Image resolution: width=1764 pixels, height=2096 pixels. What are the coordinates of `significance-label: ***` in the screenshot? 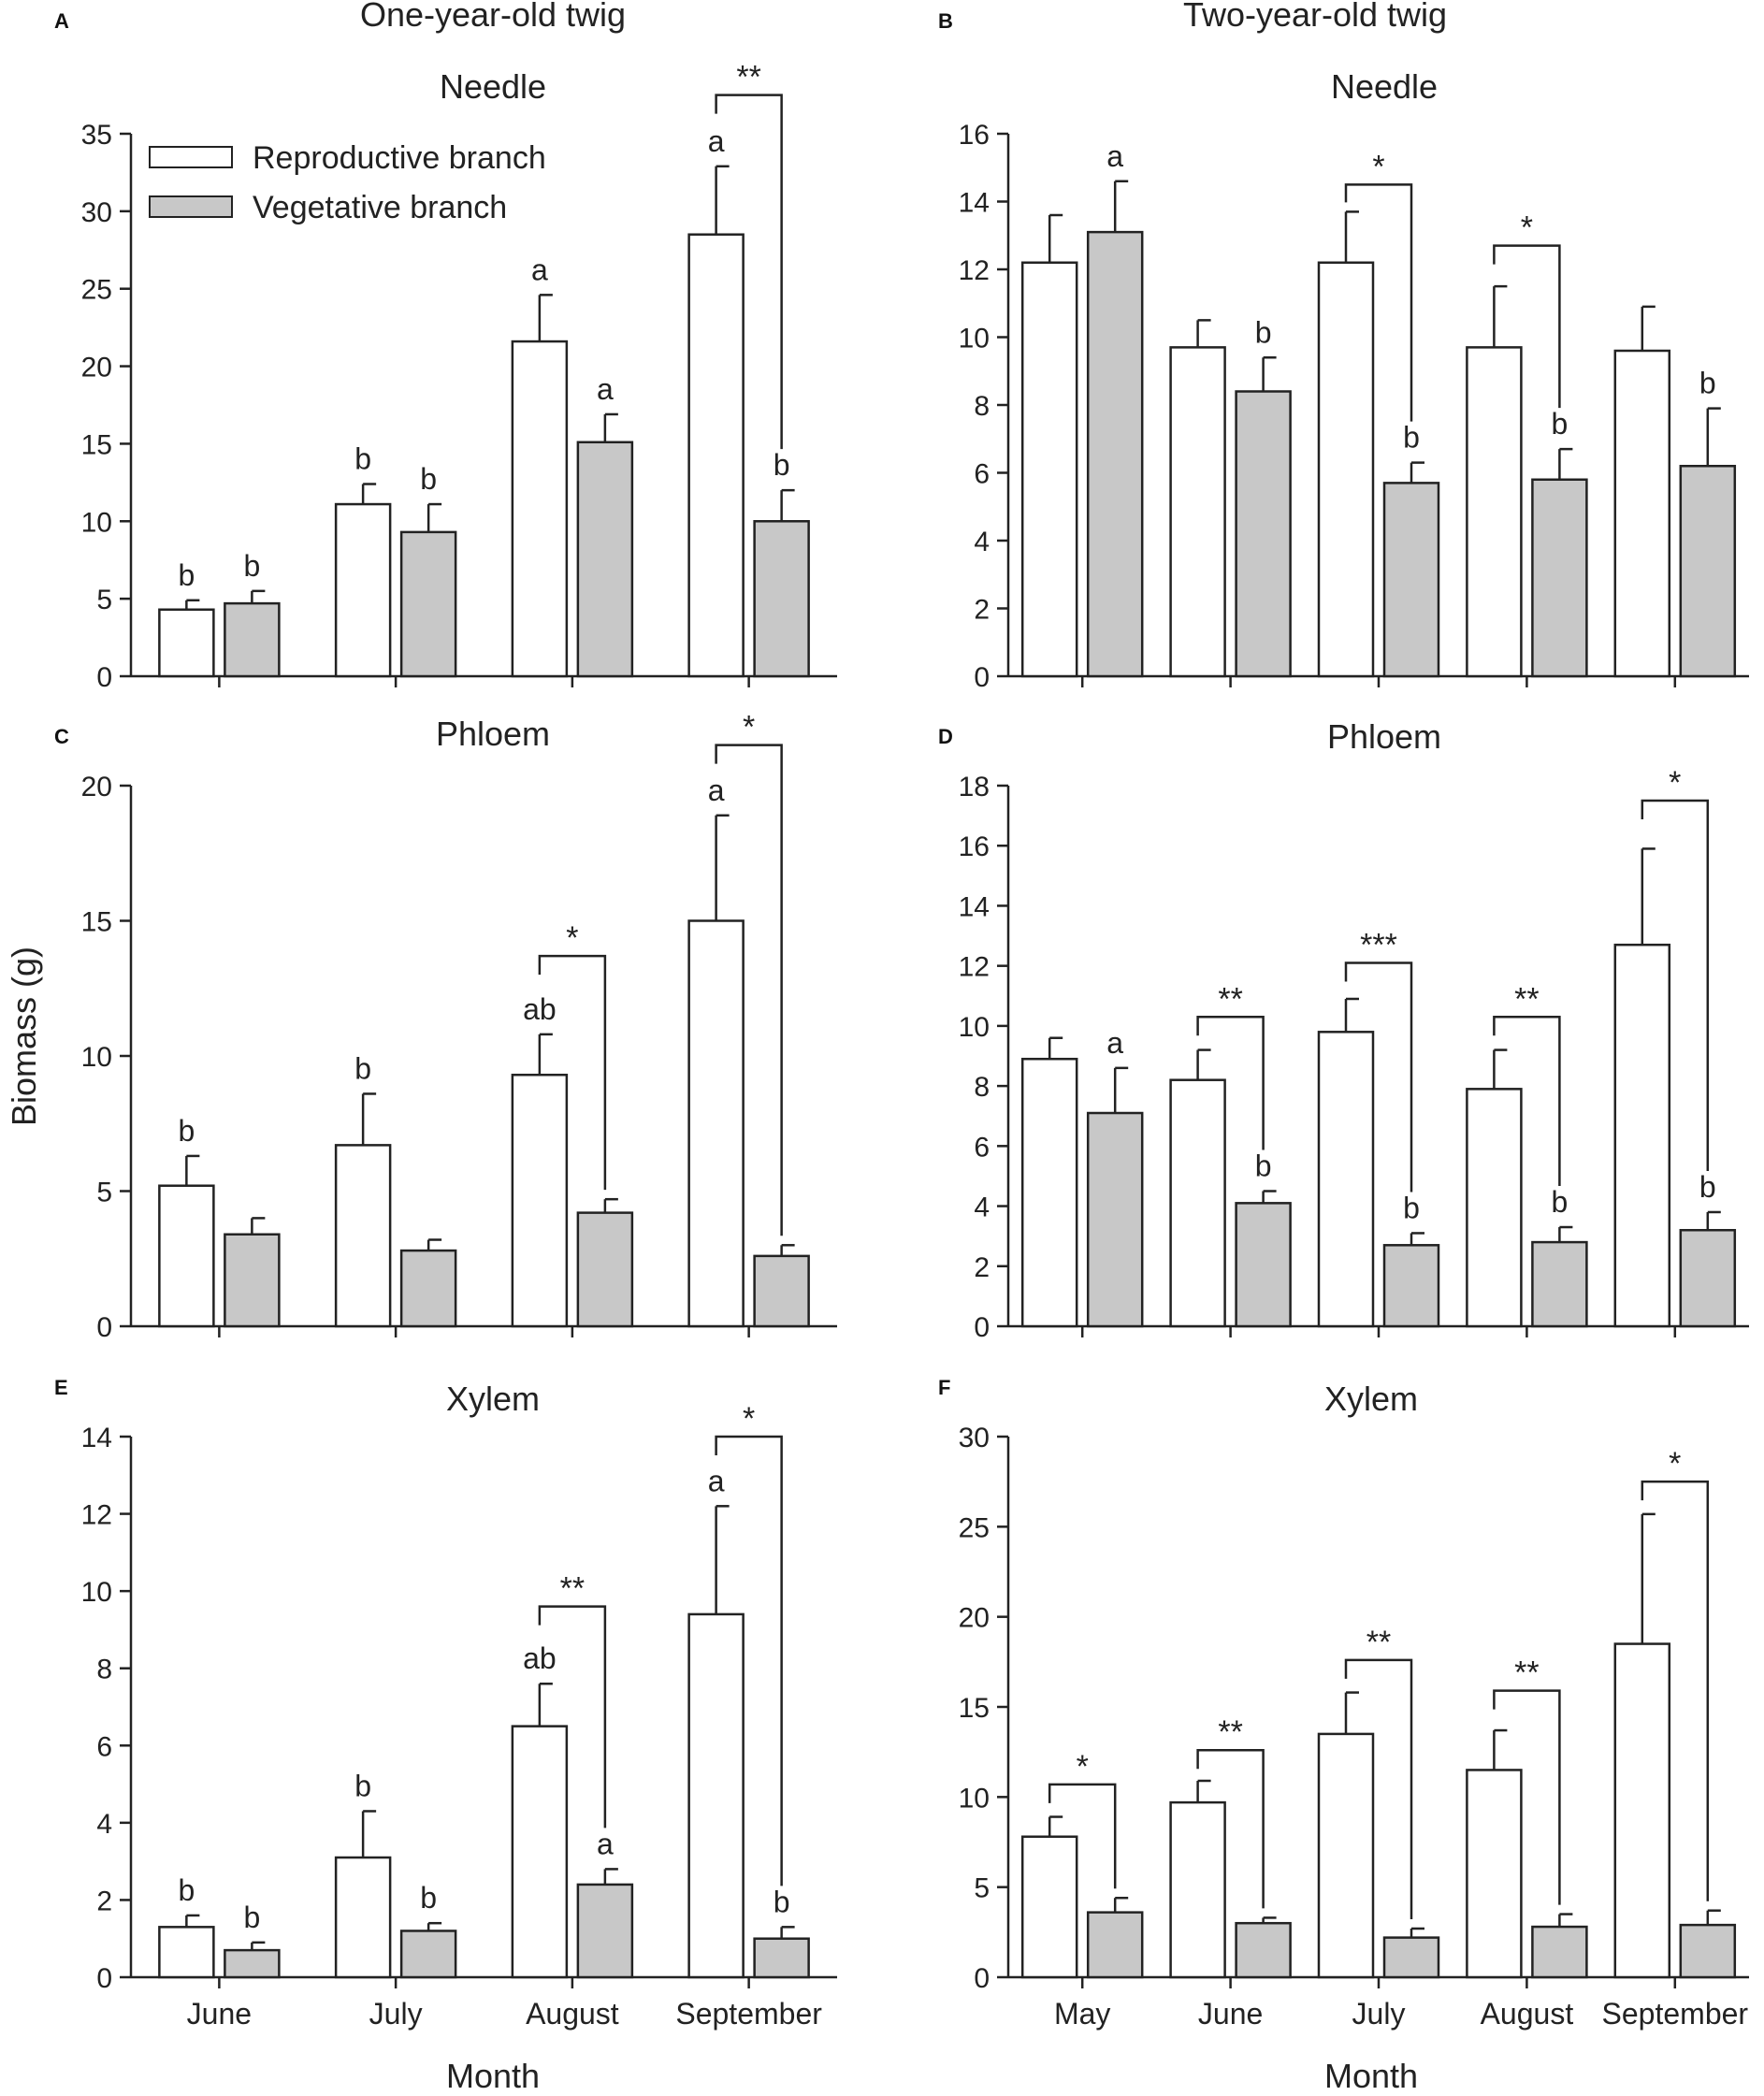 It's located at (1378, 944).